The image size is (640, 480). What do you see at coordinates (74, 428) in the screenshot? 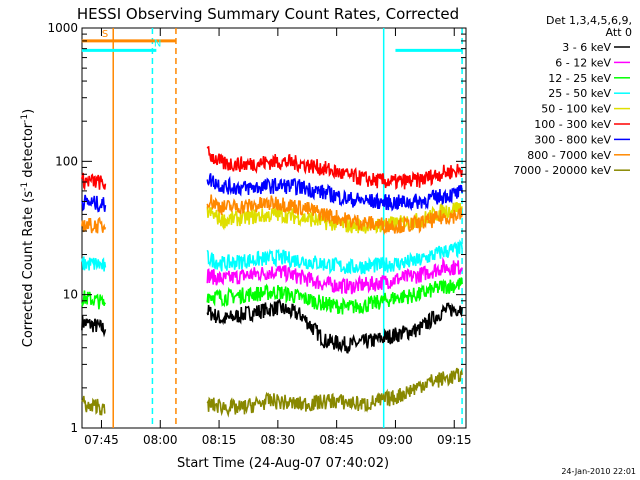
I see `y-tick-label: 1` at bounding box center [74, 428].